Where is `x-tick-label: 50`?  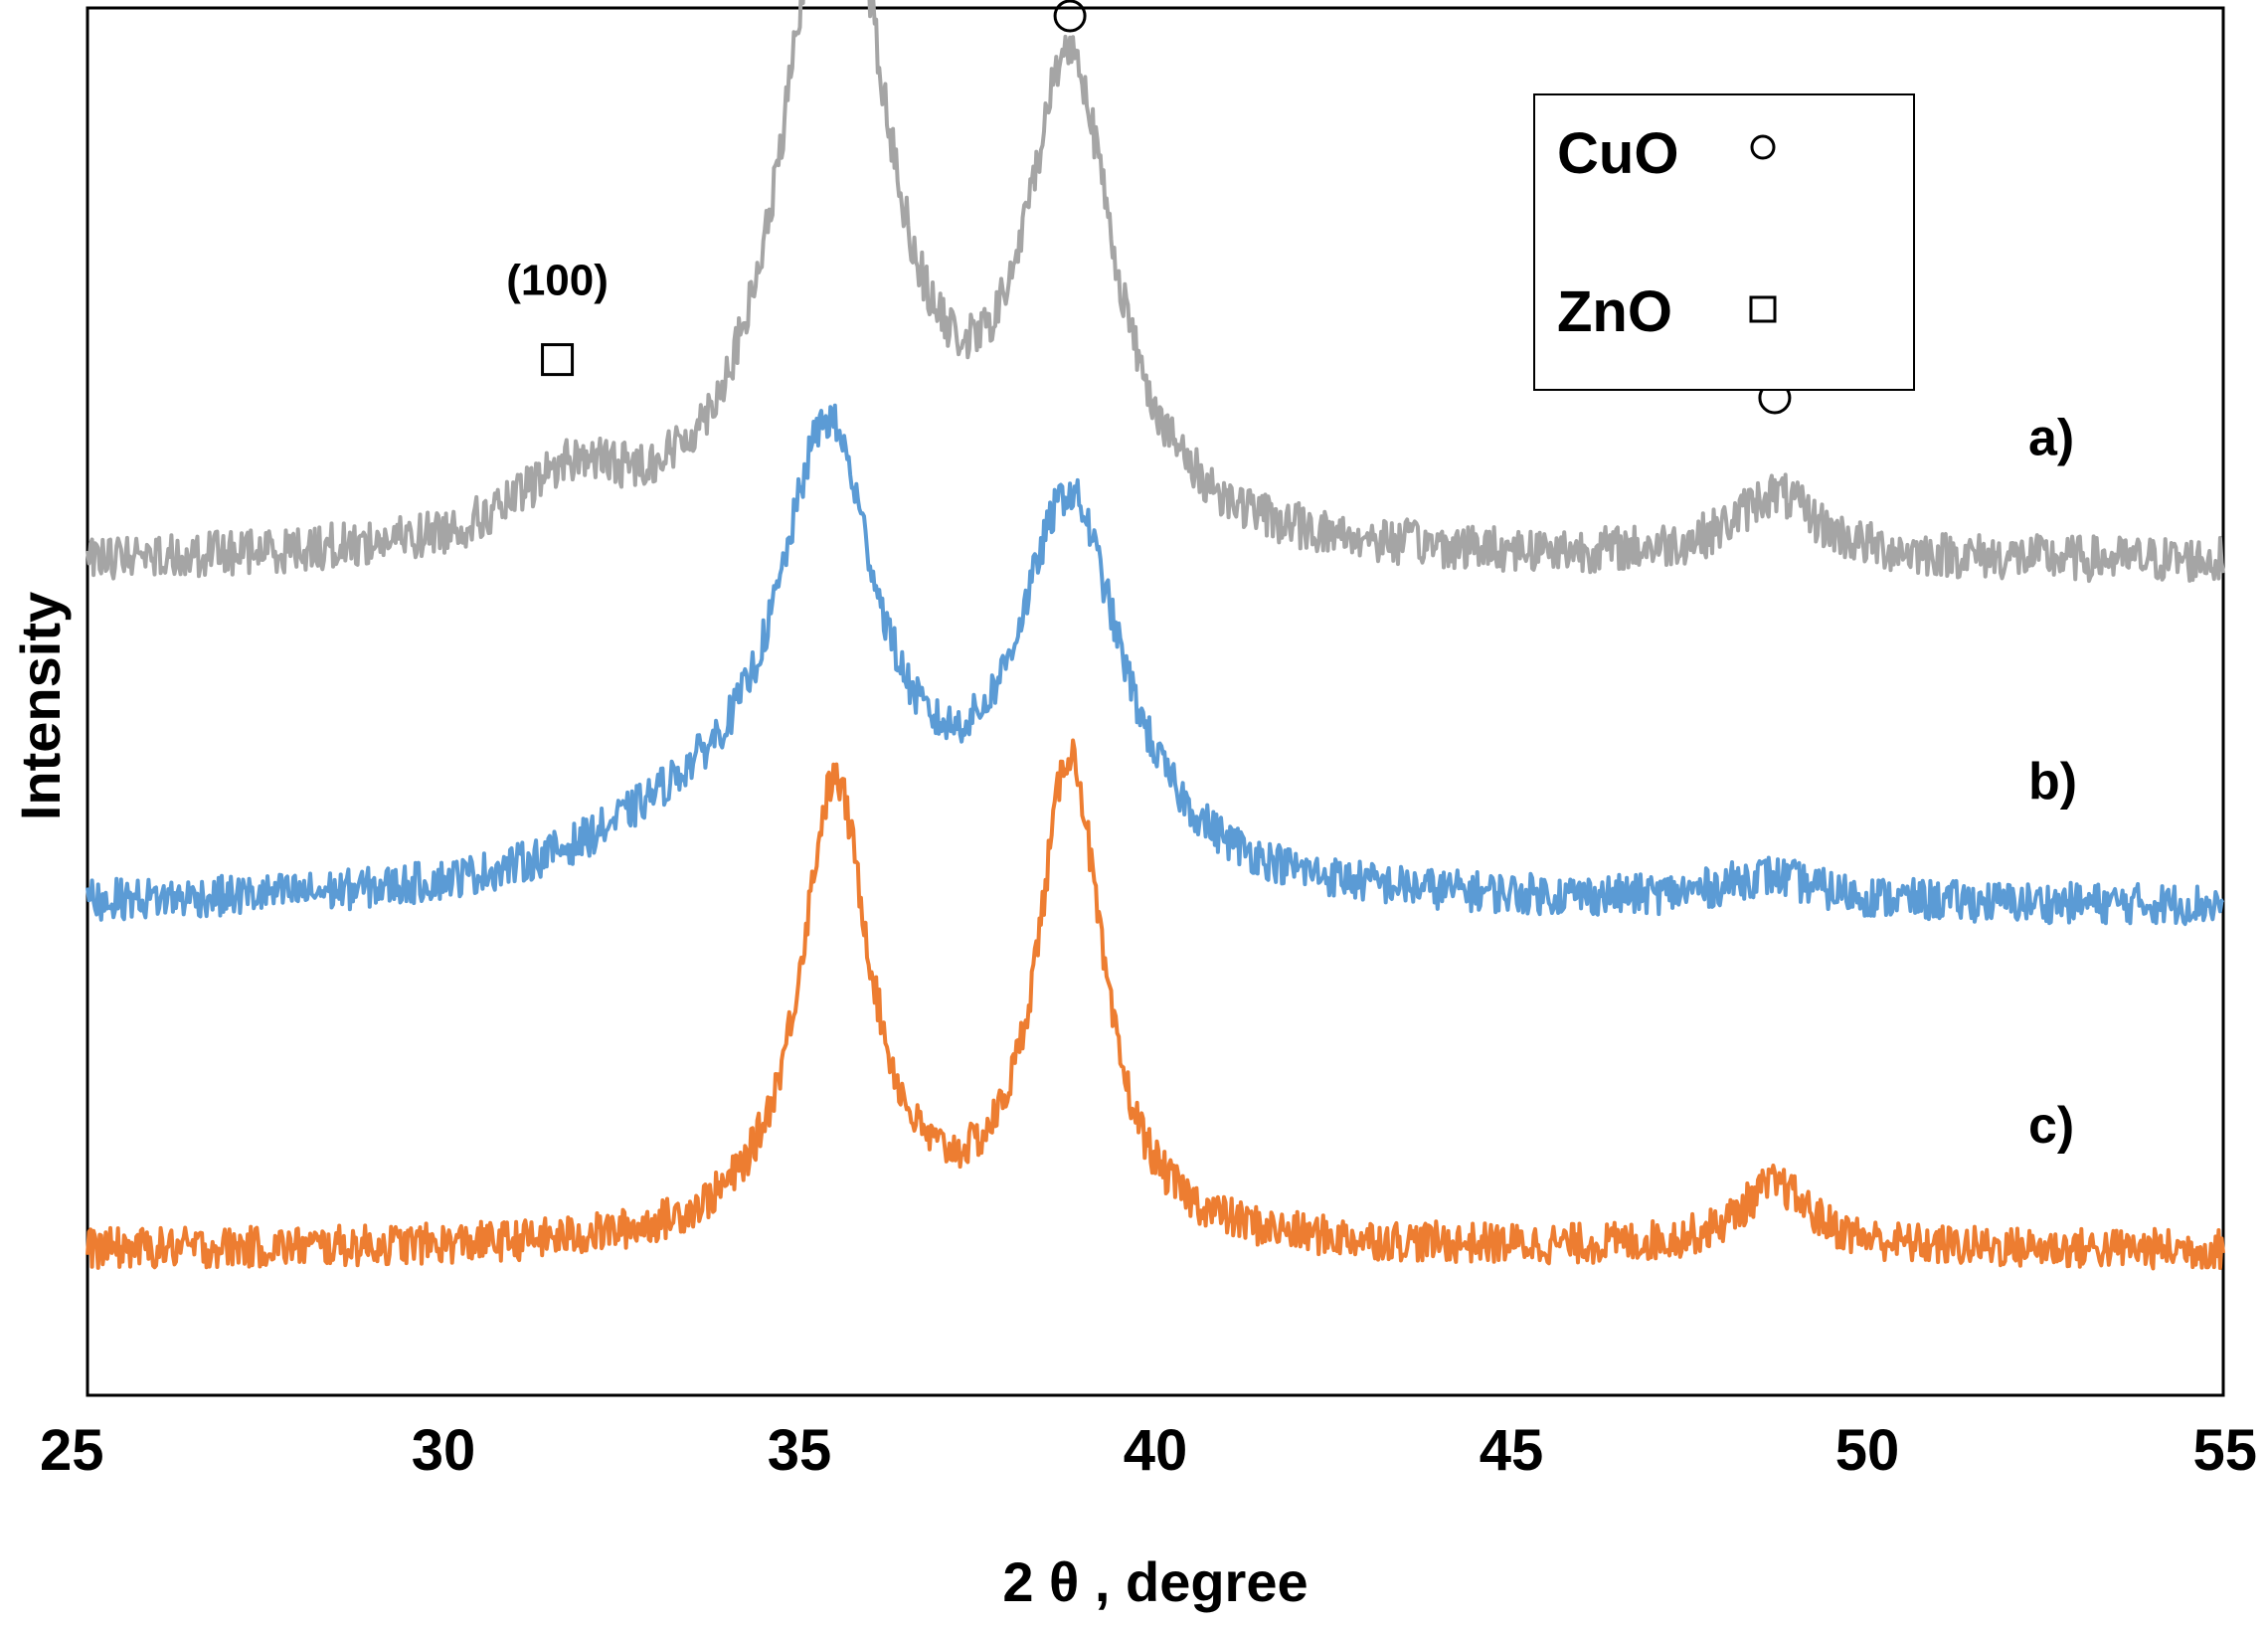 x-tick-label: 50 is located at coordinates (1867, 1450).